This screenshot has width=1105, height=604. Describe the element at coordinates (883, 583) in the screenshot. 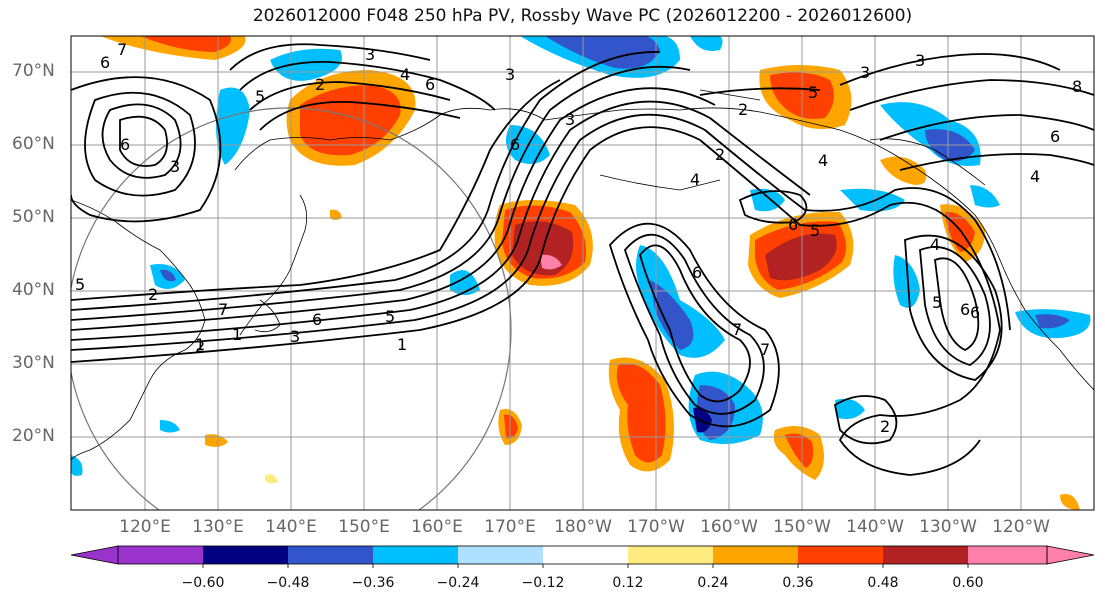

I see `colorbar-tick-label: 0.48` at that location.